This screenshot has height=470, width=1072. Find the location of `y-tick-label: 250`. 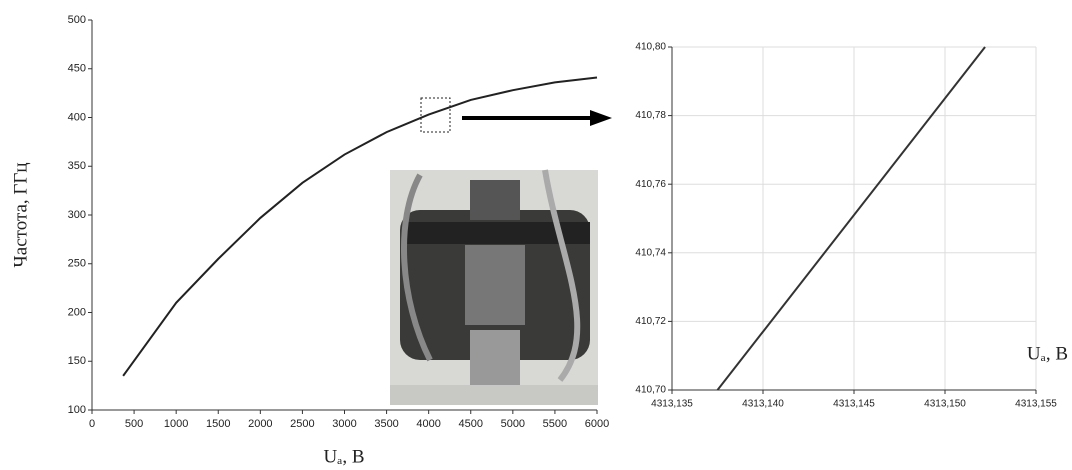

y-tick-label: 250 is located at coordinates (77, 264).